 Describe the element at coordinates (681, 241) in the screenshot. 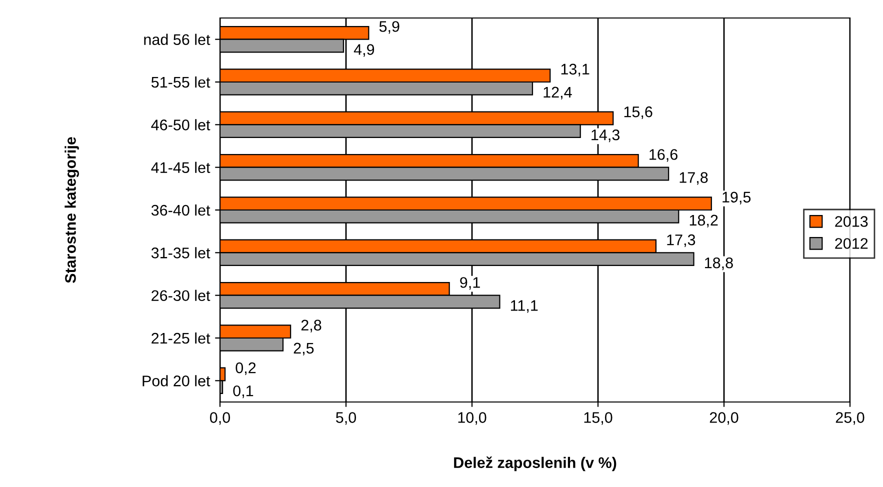

I see `data-label: 17,3` at that location.